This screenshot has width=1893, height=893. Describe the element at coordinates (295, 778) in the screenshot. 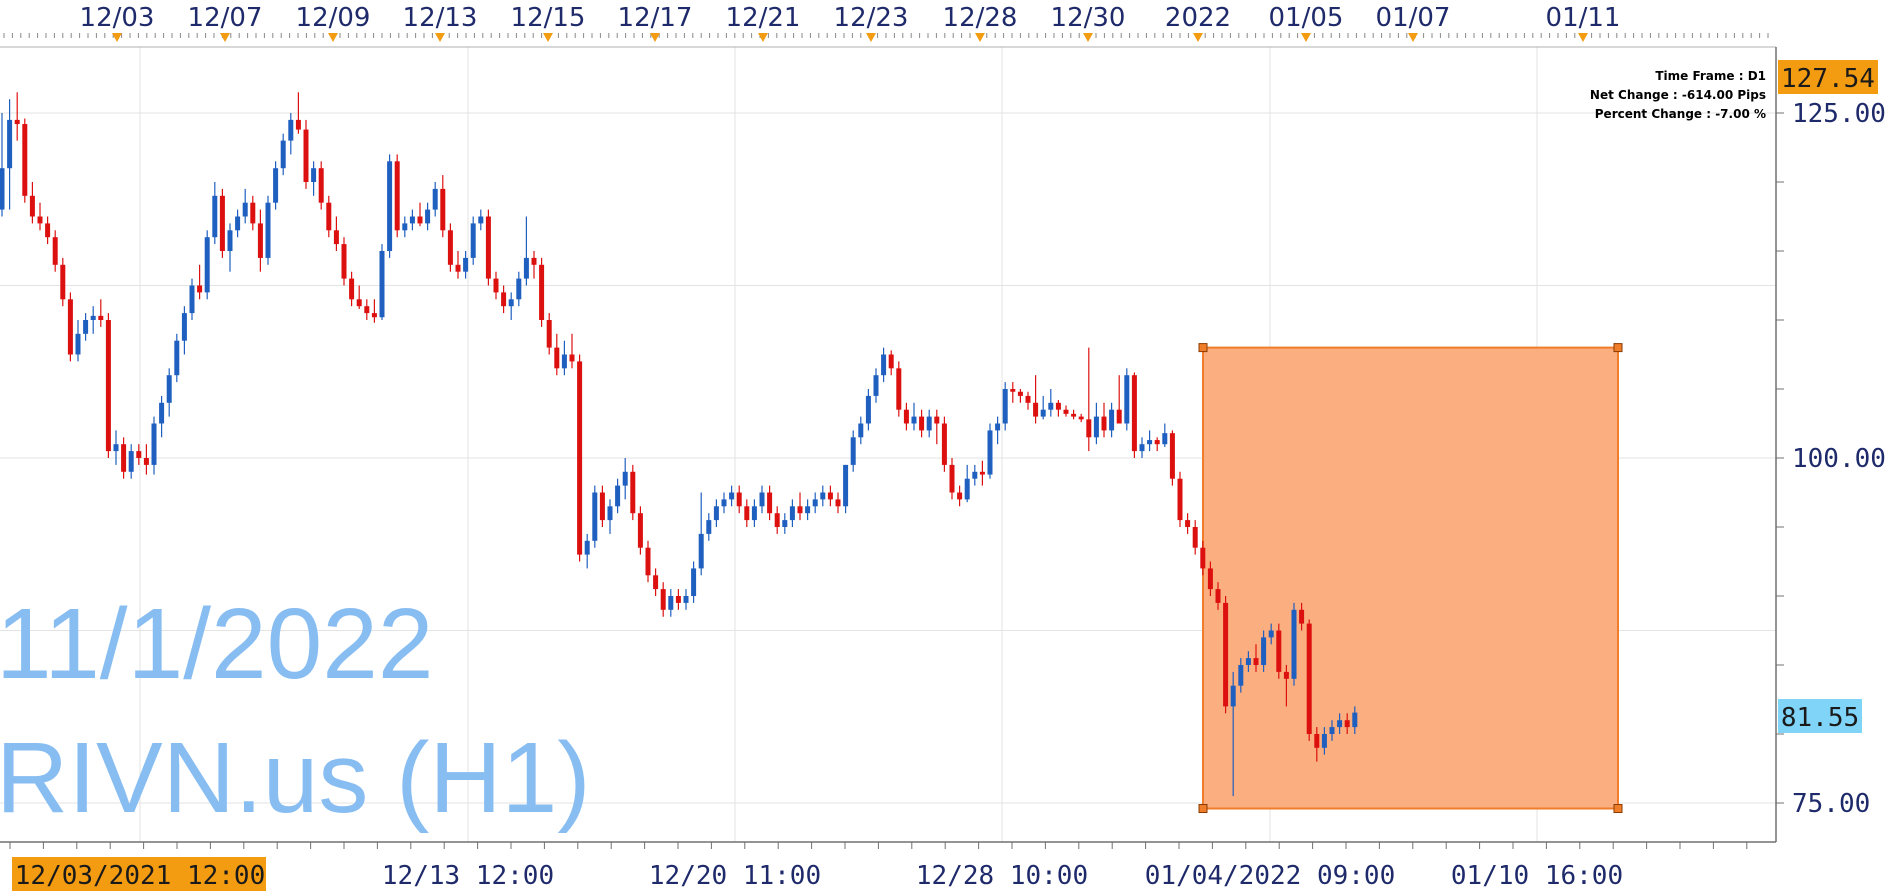

I see `watermark-symbol: RIVN.us (H1)` at that location.